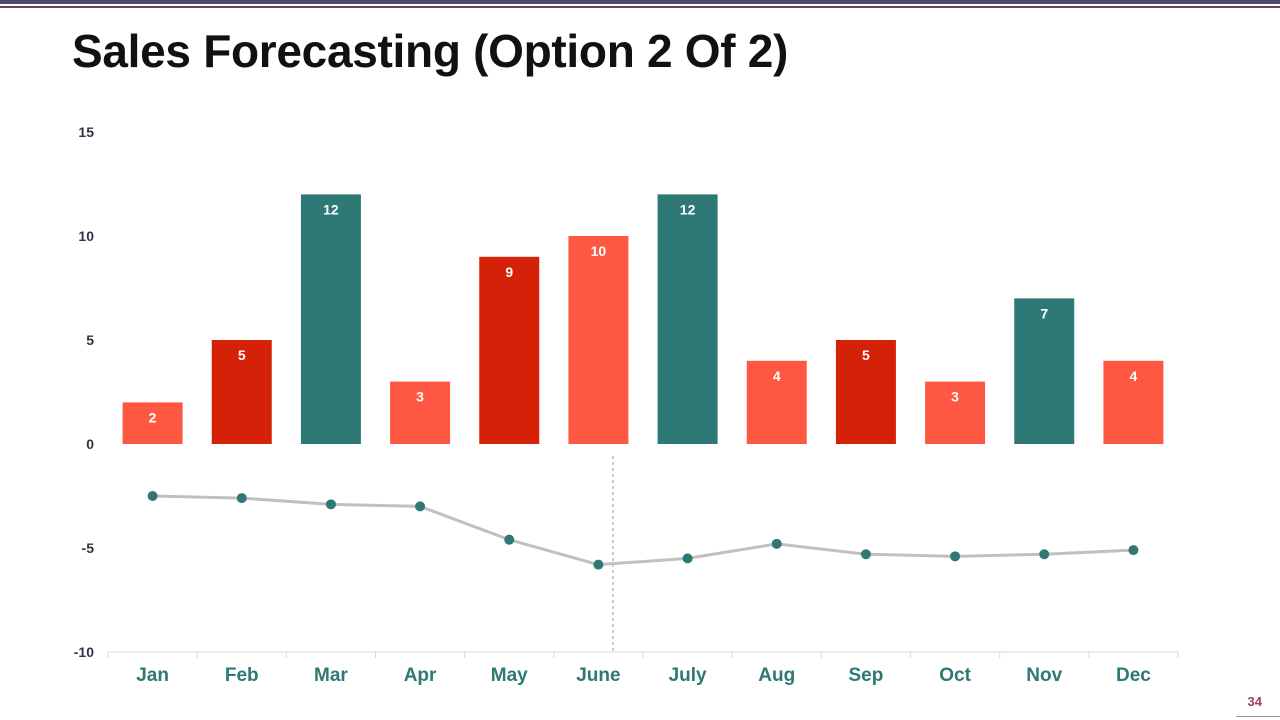 The height and width of the screenshot is (720, 1280). I want to click on trend-point-may, so click(509, 539).